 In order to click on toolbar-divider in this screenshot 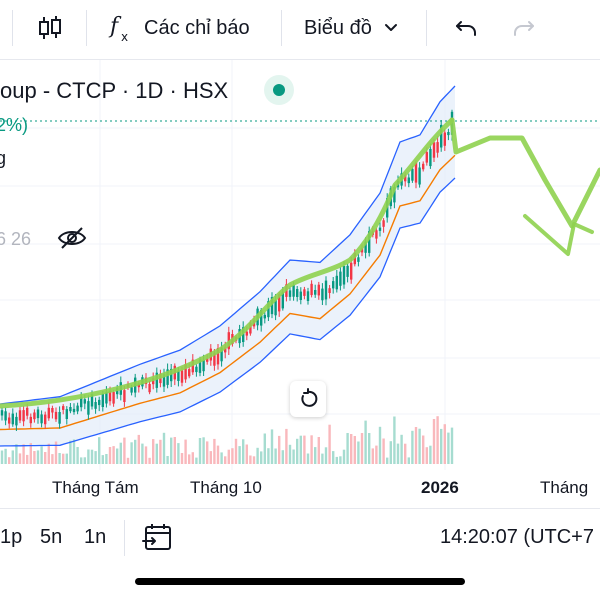, I will do `click(300, 59)`.